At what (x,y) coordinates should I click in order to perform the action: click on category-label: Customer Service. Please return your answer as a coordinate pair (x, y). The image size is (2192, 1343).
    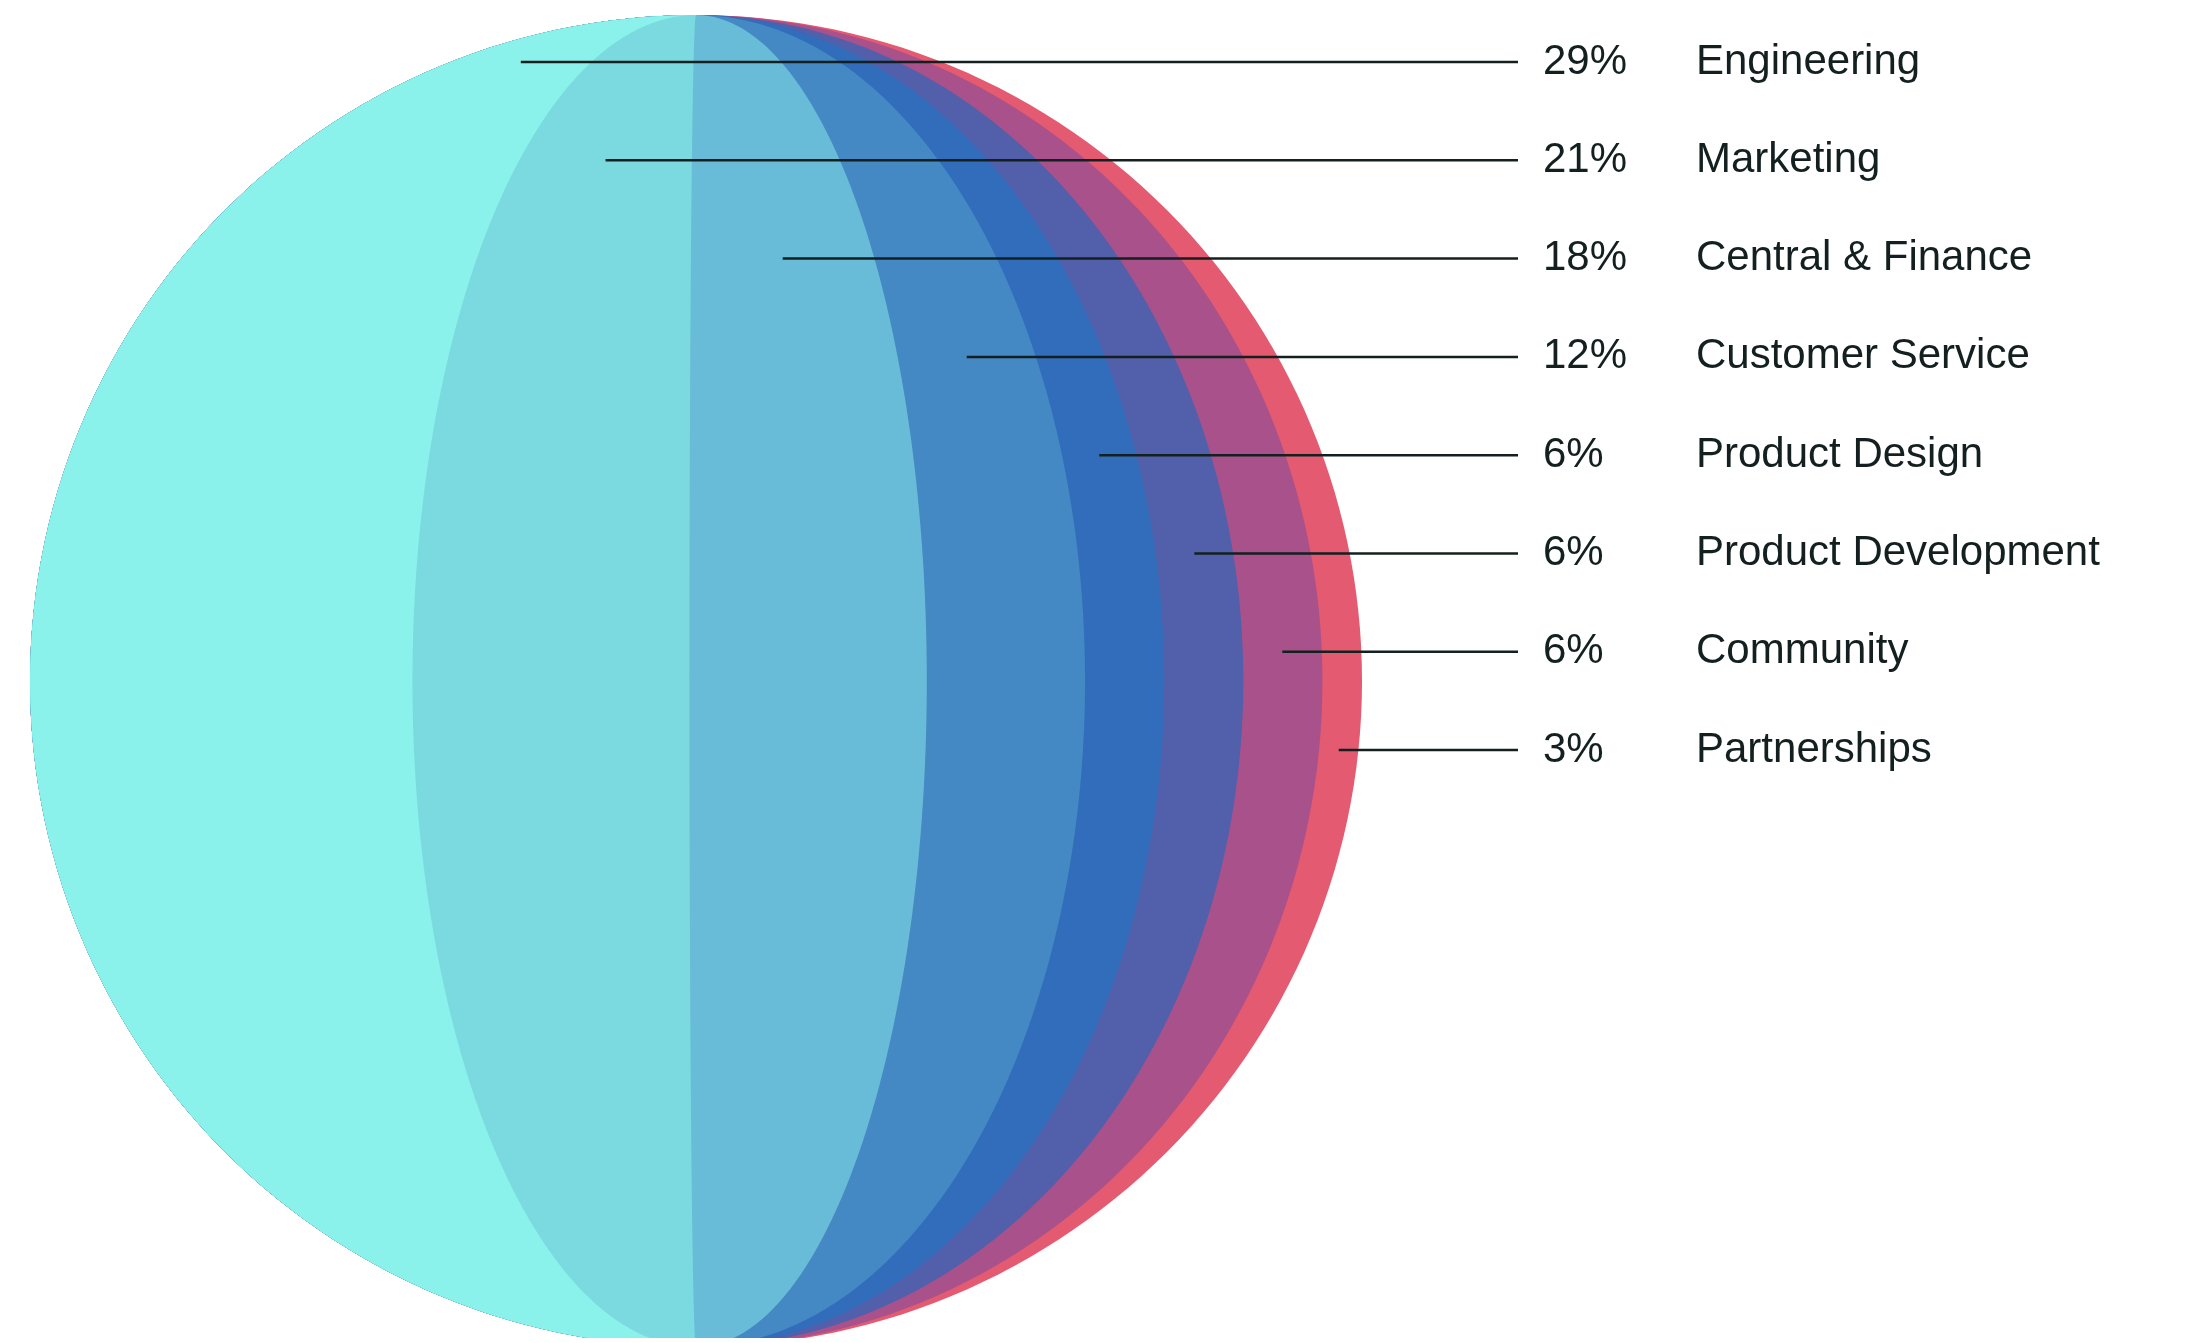
    Looking at the image, I should click on (1863, 354).